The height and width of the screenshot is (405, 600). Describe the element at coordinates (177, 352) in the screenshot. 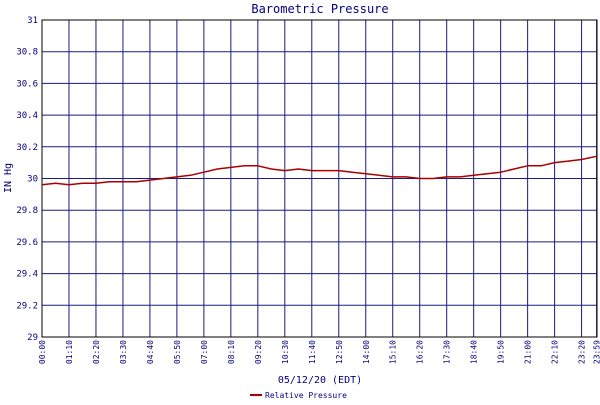

I see `x-tick-label: 05:50` at that location.